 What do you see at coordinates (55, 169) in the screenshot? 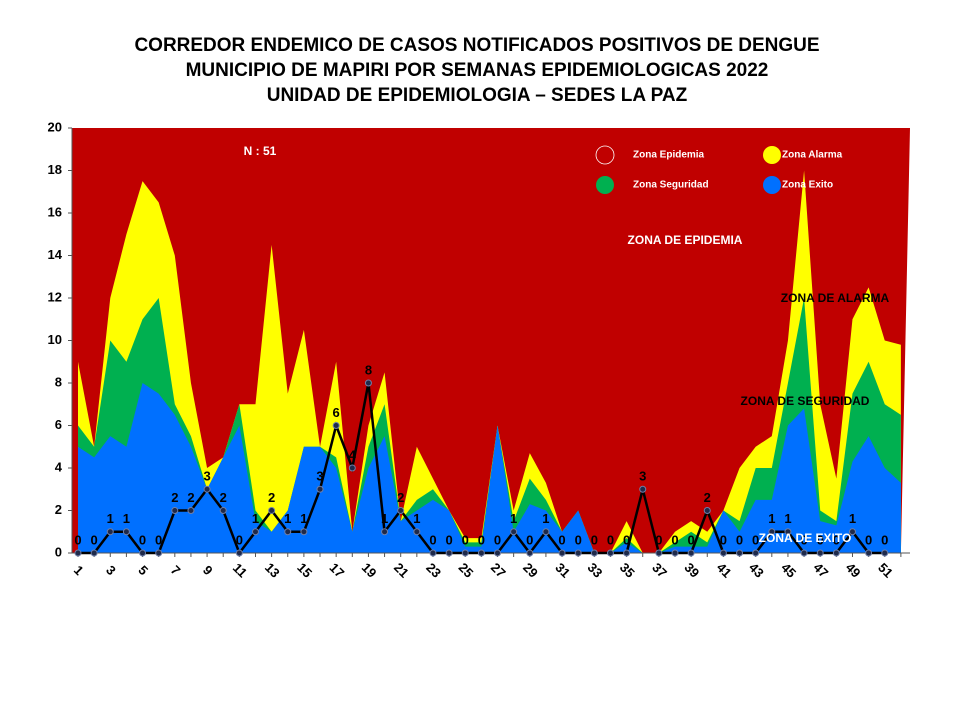
I see `y-tick-label: 18` at bounding box center [55, 169].